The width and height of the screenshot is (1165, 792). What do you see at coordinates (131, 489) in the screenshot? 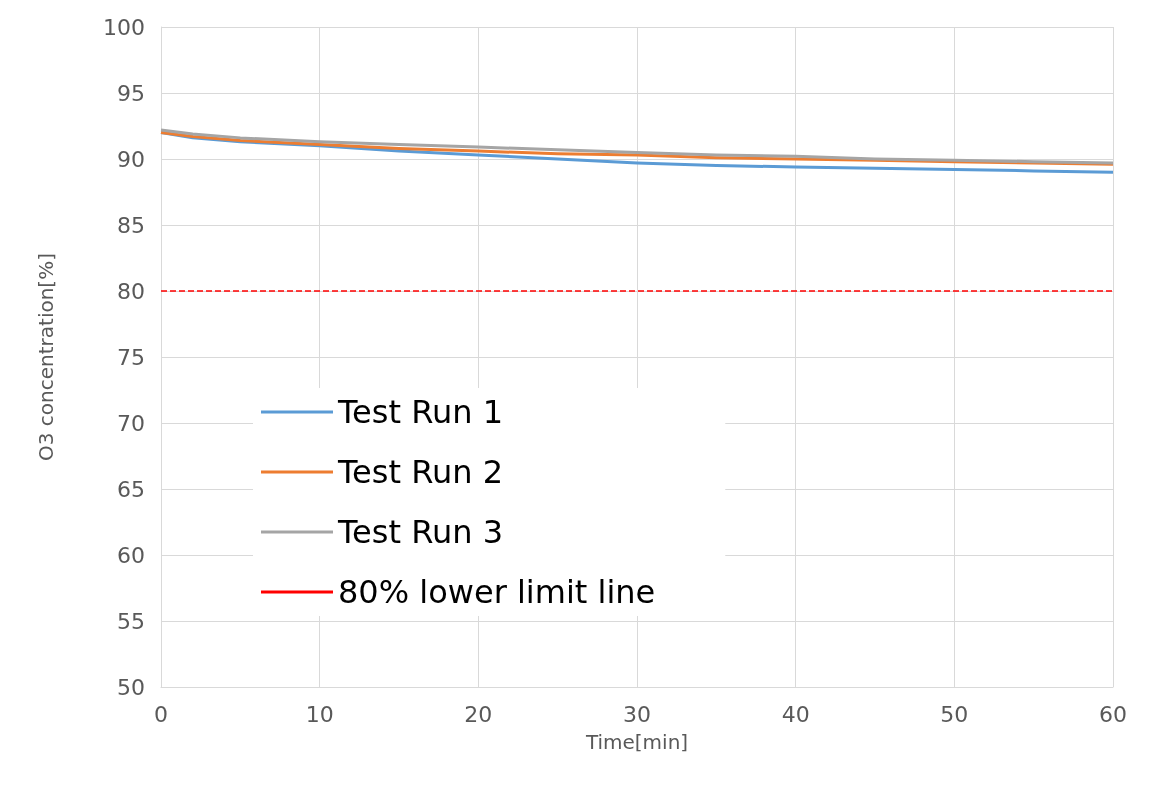
I see `y-tick-label: 65` at bounding box center [131, 489].